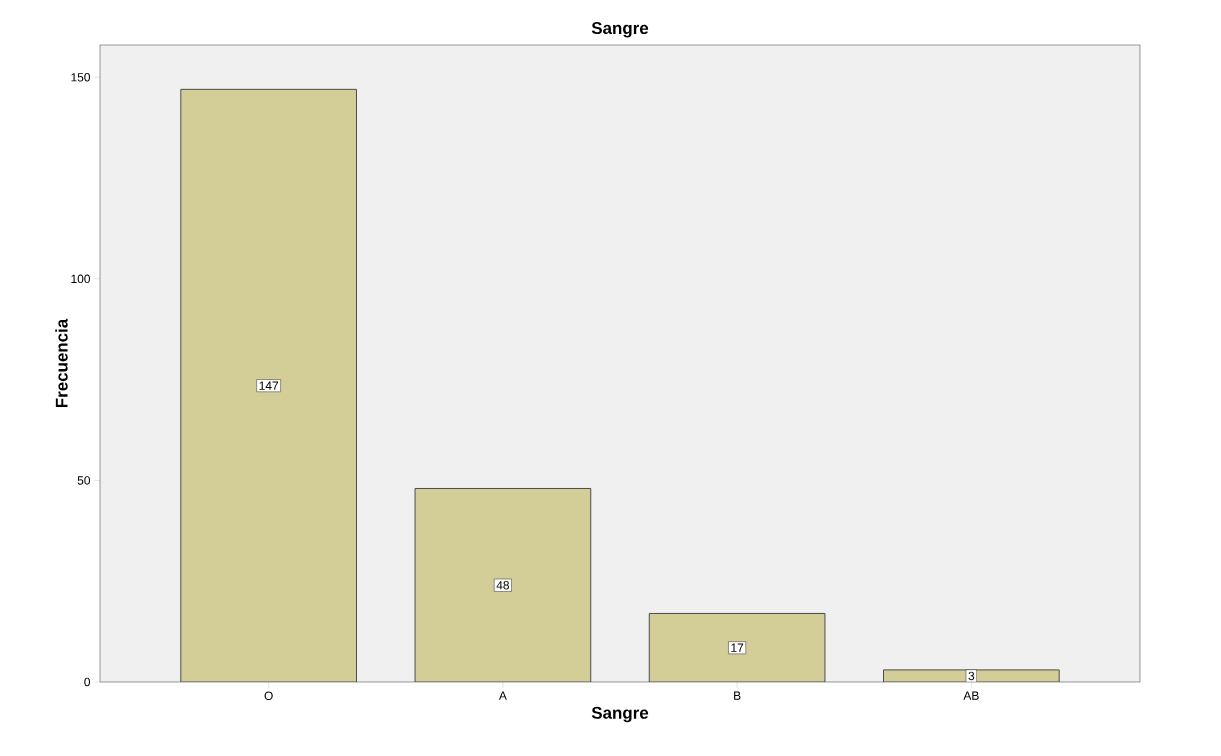  I want to click on y-axis-title: Frecuencia, so click(61, 363).